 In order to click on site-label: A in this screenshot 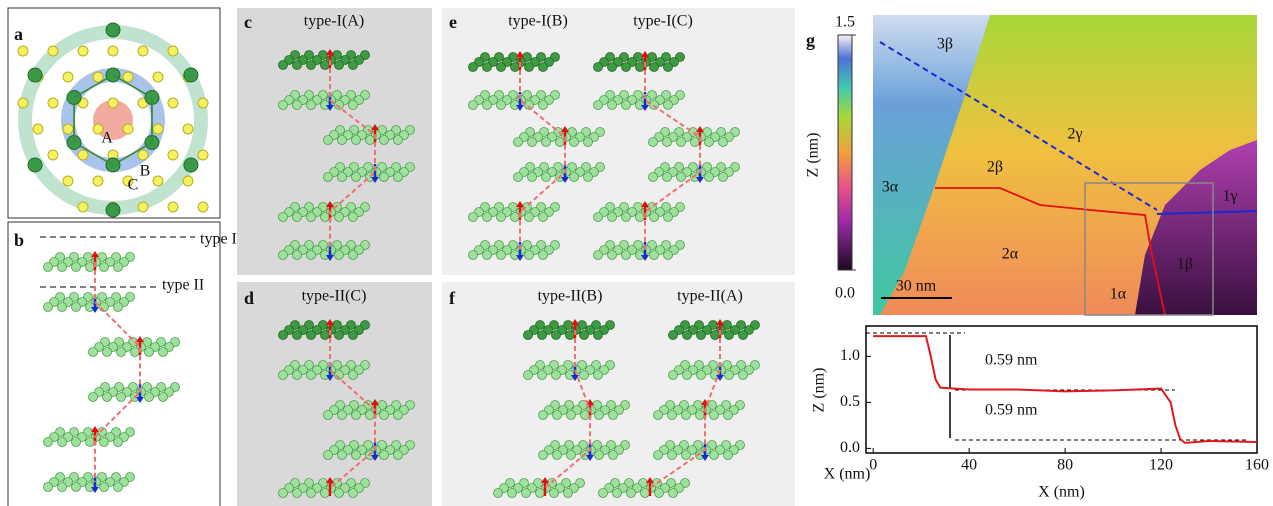, I will do `click(107, 138)`.